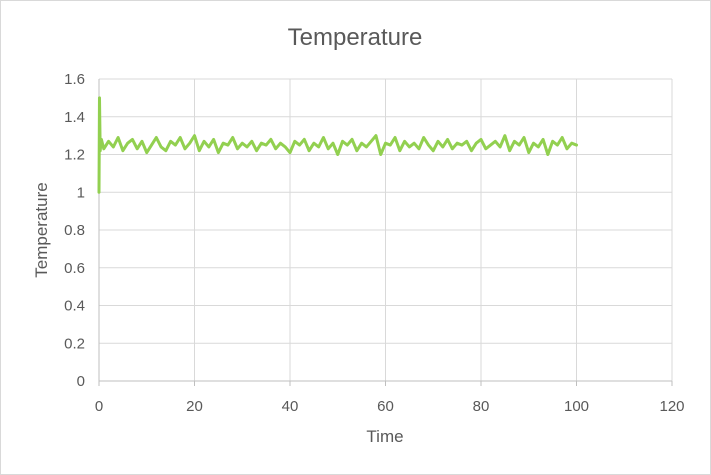 This screenshot has height=475, width=711. I want to click on series-layer, so click(337, 145).